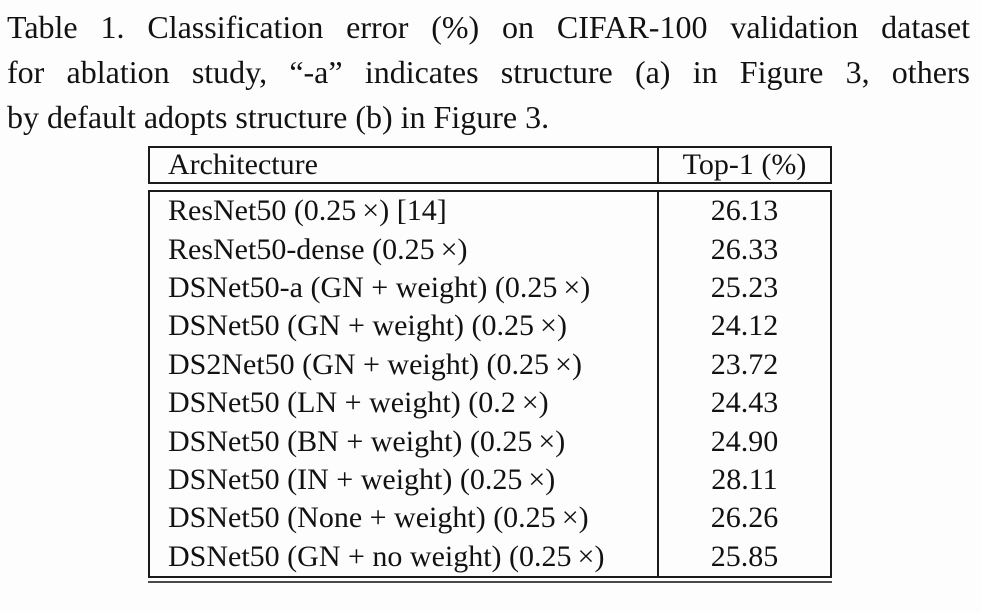  Describe the element at coordinates (367, 326) in the screenshot. I see `architecture-cell: DSNet50 (GN + weight) (0.25 ×)` at that location.